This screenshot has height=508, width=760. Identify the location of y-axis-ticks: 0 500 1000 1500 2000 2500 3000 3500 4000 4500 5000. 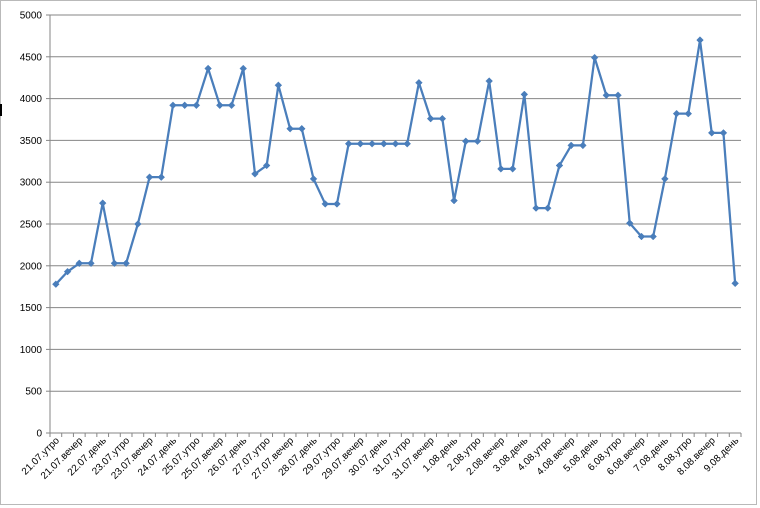
(35, 225).